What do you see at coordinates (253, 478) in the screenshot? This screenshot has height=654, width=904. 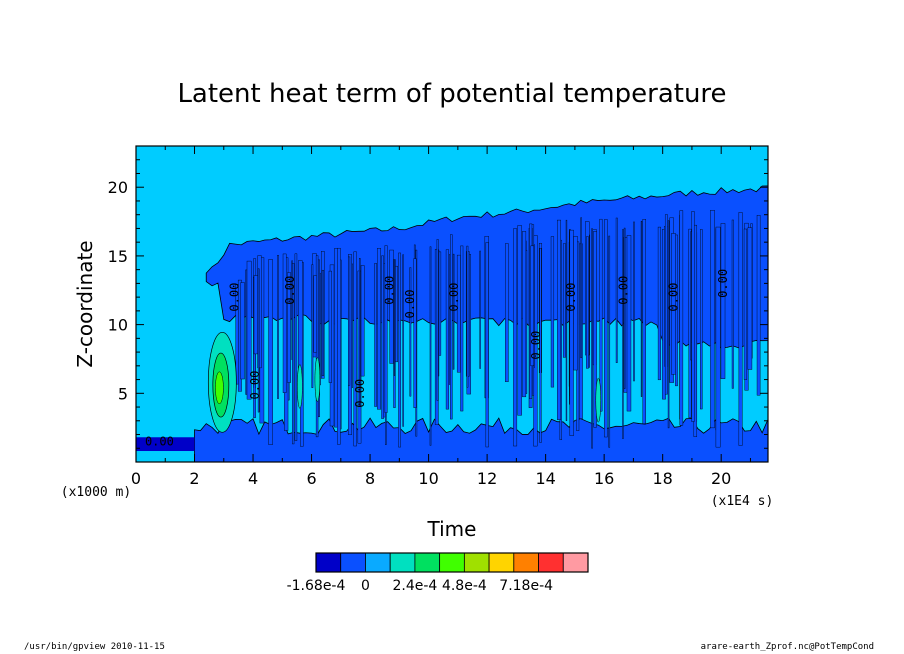 I see `x-tick-label: 4` at bounding box center [253, 478].